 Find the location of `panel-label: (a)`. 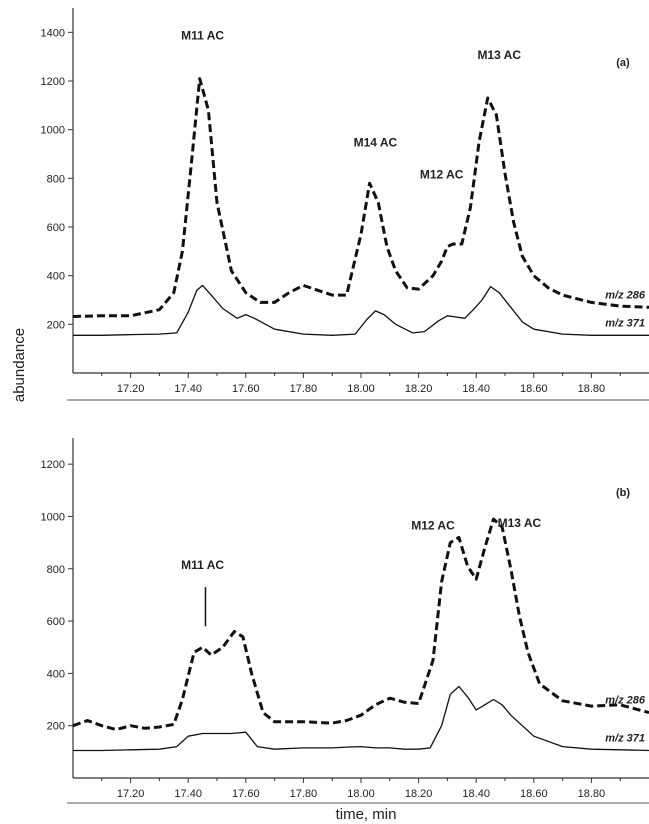

panel-label: (a) is located at coordinates (623, 63).